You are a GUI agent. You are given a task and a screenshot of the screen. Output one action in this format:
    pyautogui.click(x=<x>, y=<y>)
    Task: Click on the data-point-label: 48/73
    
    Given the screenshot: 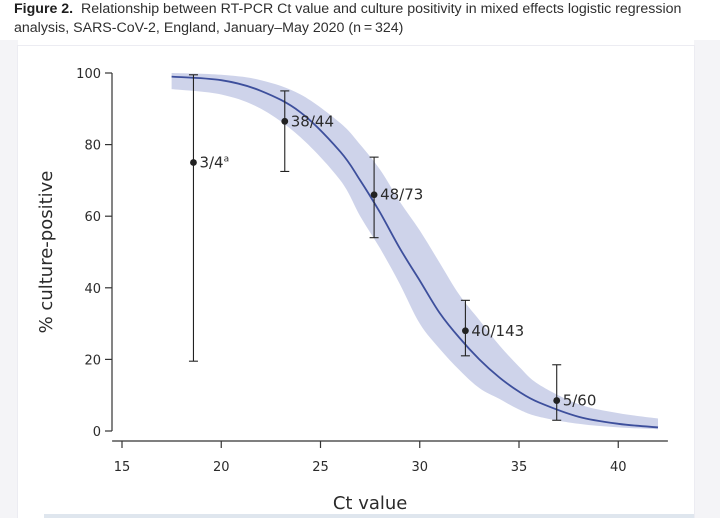 What is the action you would take?
    pyautogui.click(x=401, y=195)
    